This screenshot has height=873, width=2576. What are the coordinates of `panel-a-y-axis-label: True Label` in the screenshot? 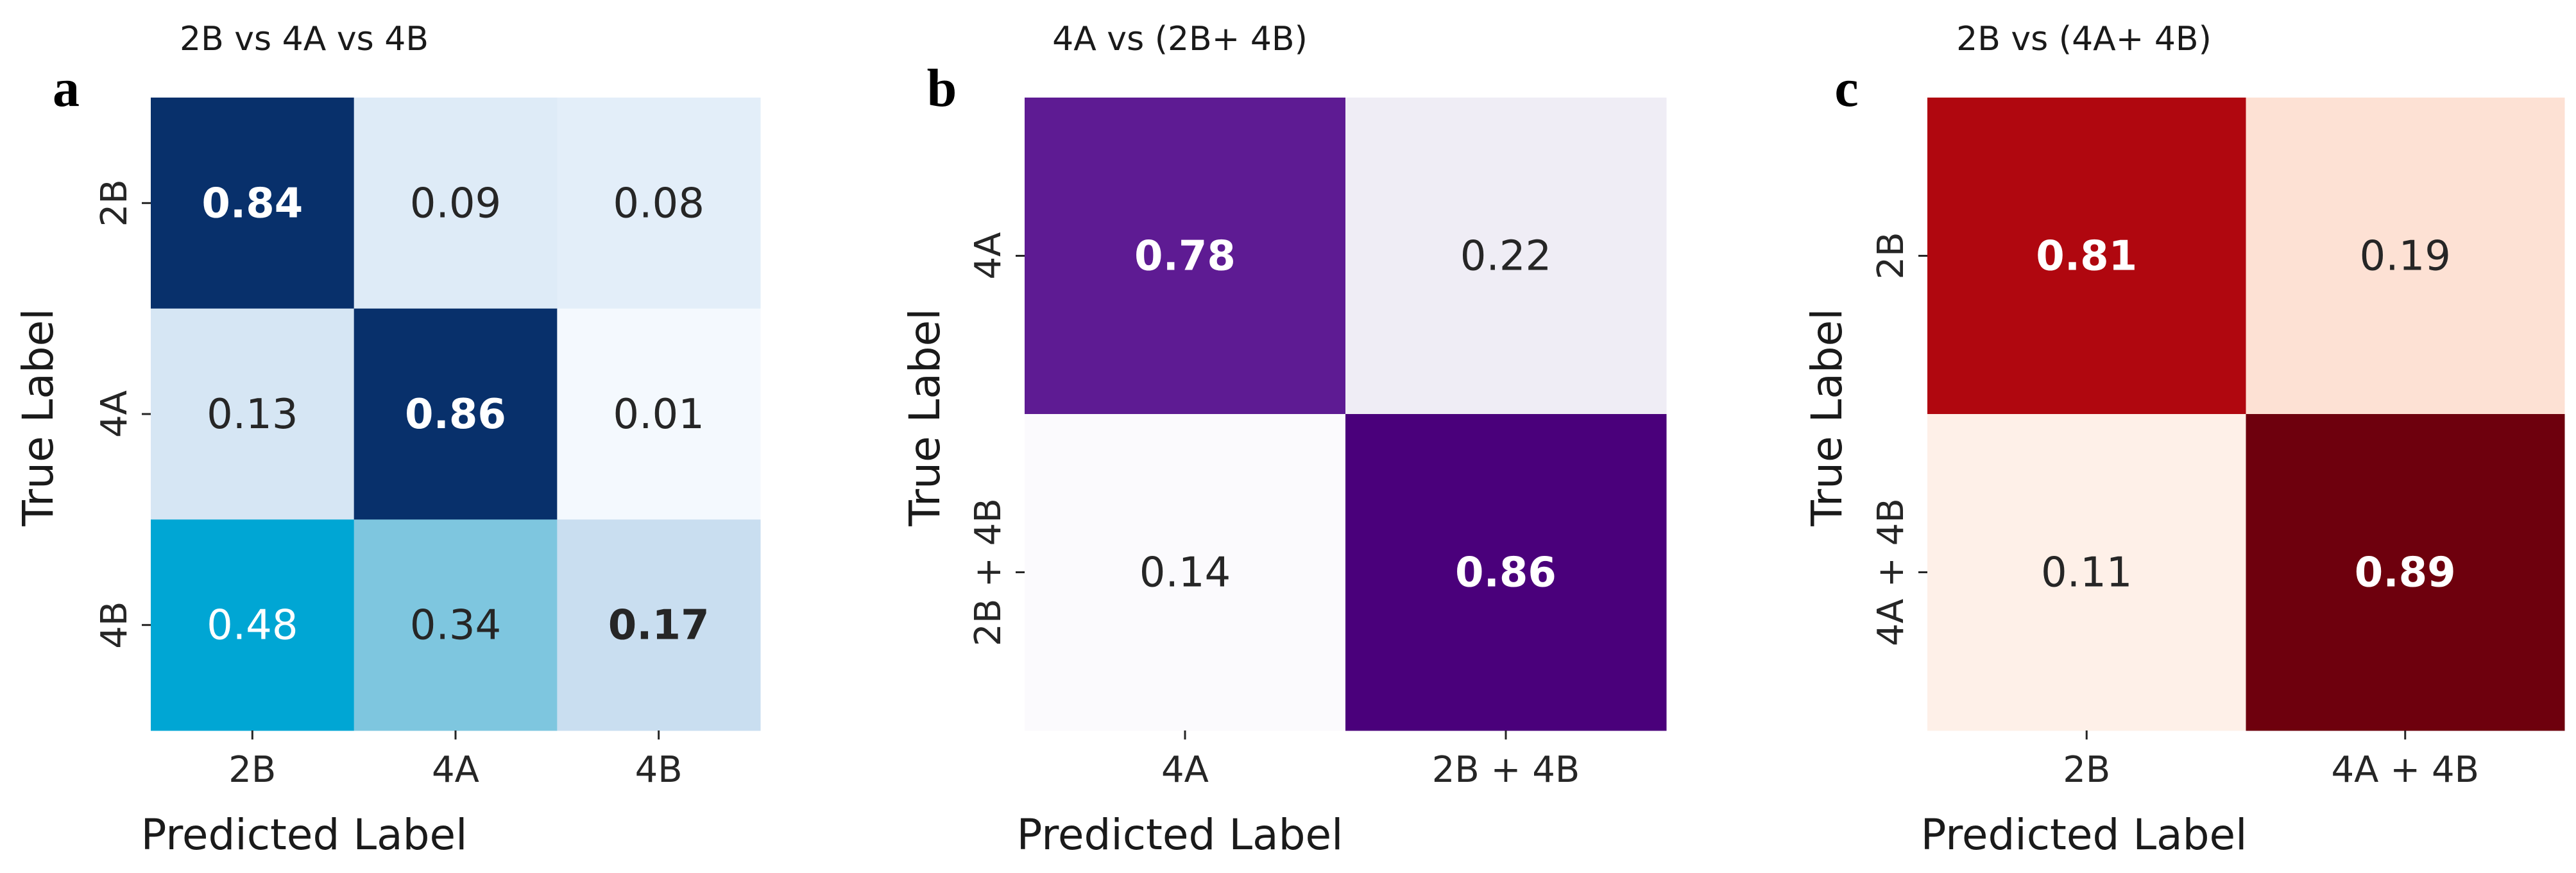 It's located at (38, 417).